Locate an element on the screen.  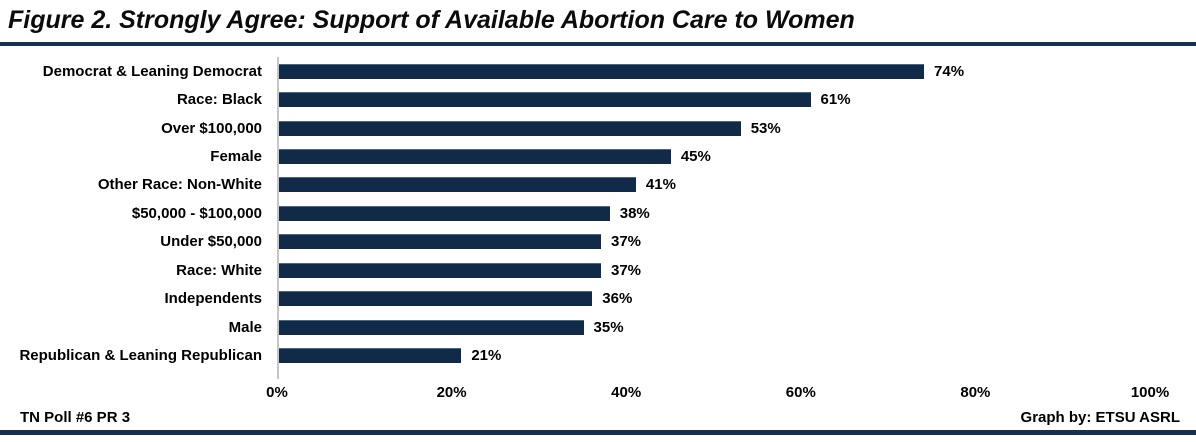
bar-track: 36% is located at coordinates (729, 299).